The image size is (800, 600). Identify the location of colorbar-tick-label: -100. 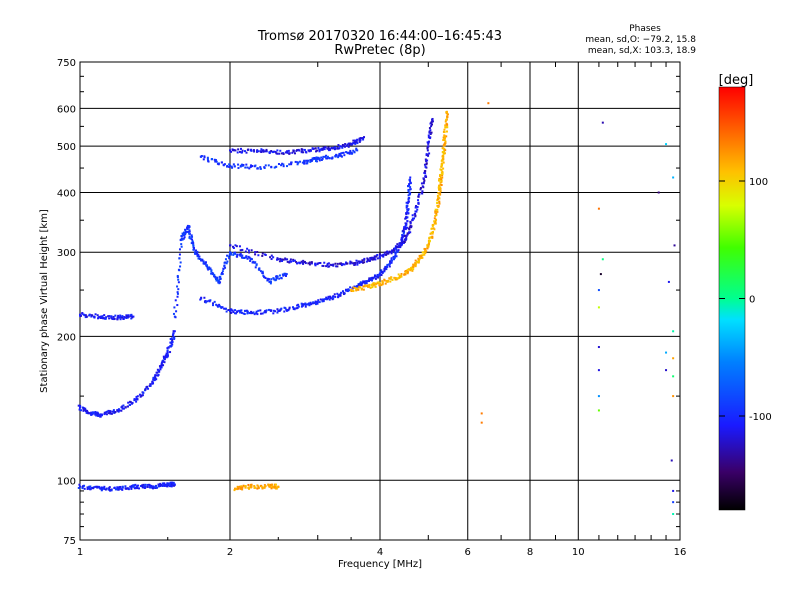
(760, 417).